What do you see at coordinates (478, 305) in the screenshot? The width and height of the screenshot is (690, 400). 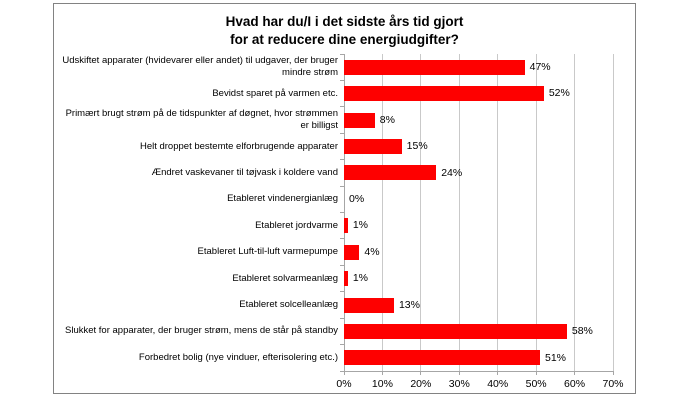 I see `bar-row: 13%` at bounding box center [478, 305].